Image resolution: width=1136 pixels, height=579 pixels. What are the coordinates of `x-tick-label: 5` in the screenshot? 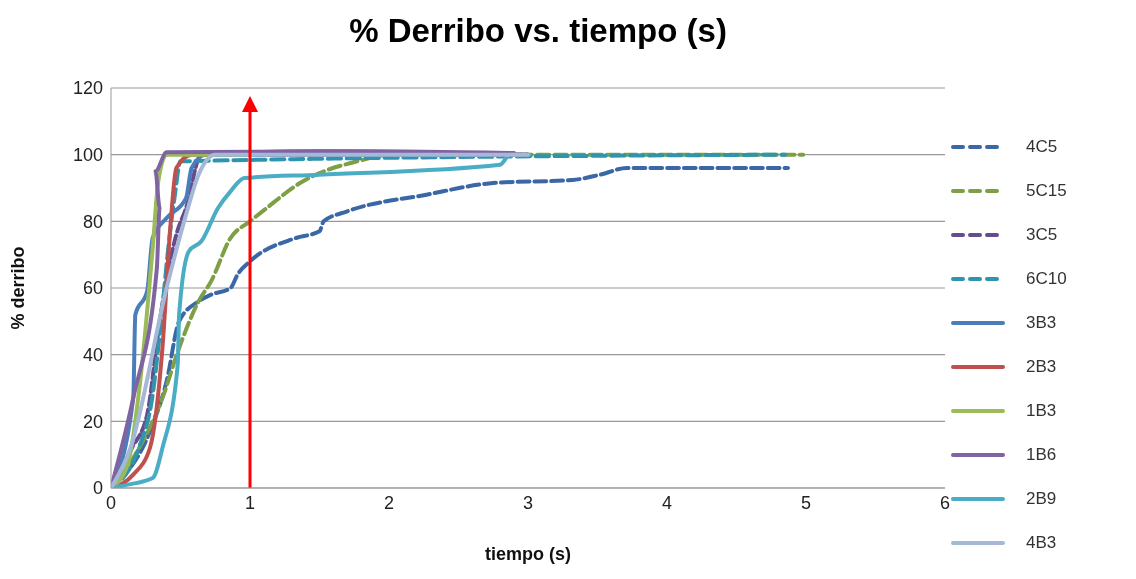 It's located at (806, 502).